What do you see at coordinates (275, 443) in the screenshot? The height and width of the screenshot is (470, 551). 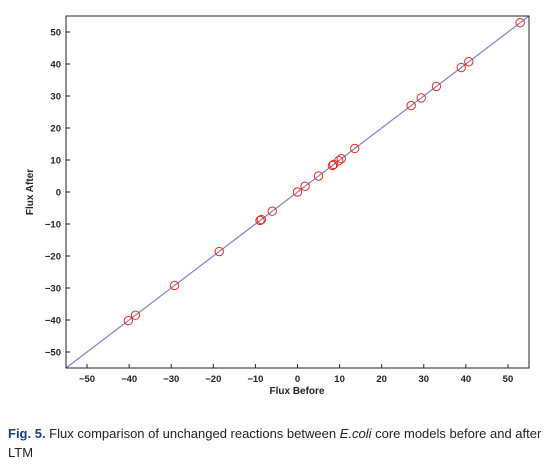 I see `caption-text-after: core models before and after LTM` at bounding box center [275, 443].